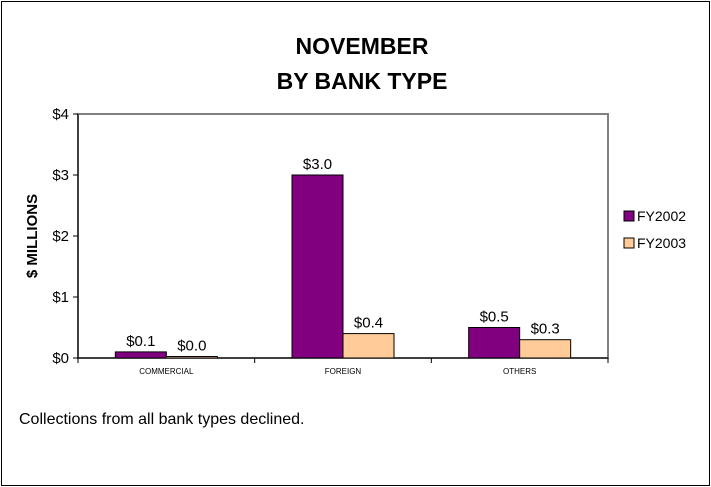  Describe the element at coordinates (362, 81) in the screenshot. I see `title-line: BY BANK TYPE` at that location.